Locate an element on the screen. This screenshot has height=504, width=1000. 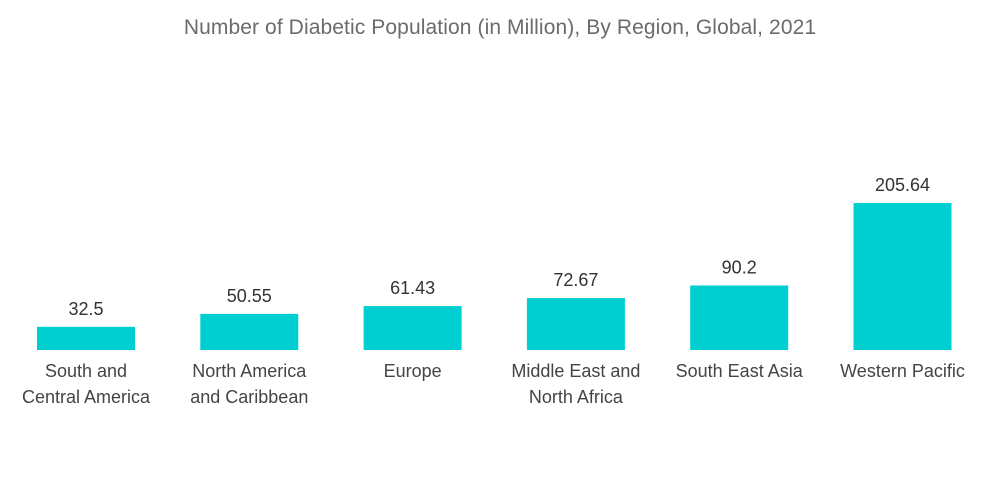
category-label-line: North America is located at coordinates (249, 371).